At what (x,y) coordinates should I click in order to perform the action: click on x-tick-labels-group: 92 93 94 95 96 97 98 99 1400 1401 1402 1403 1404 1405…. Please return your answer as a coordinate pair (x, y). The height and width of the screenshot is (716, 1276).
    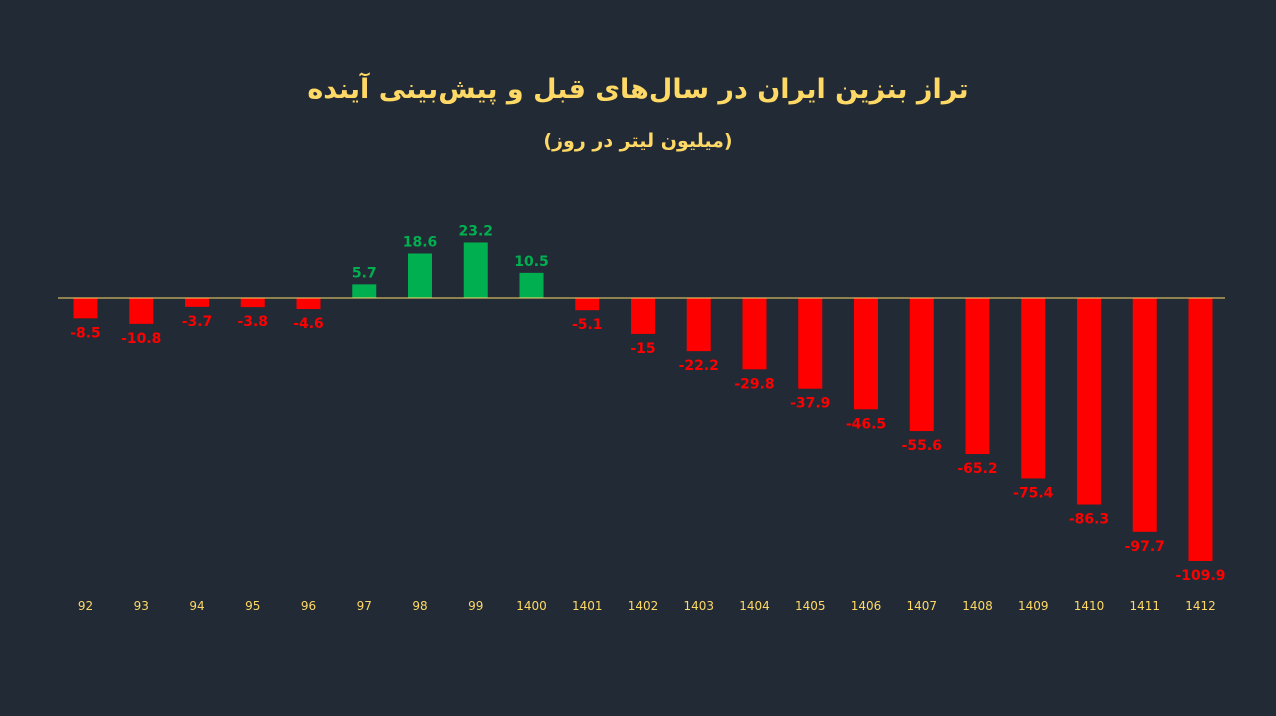
    Looking at the image, I should click on (647, 606).